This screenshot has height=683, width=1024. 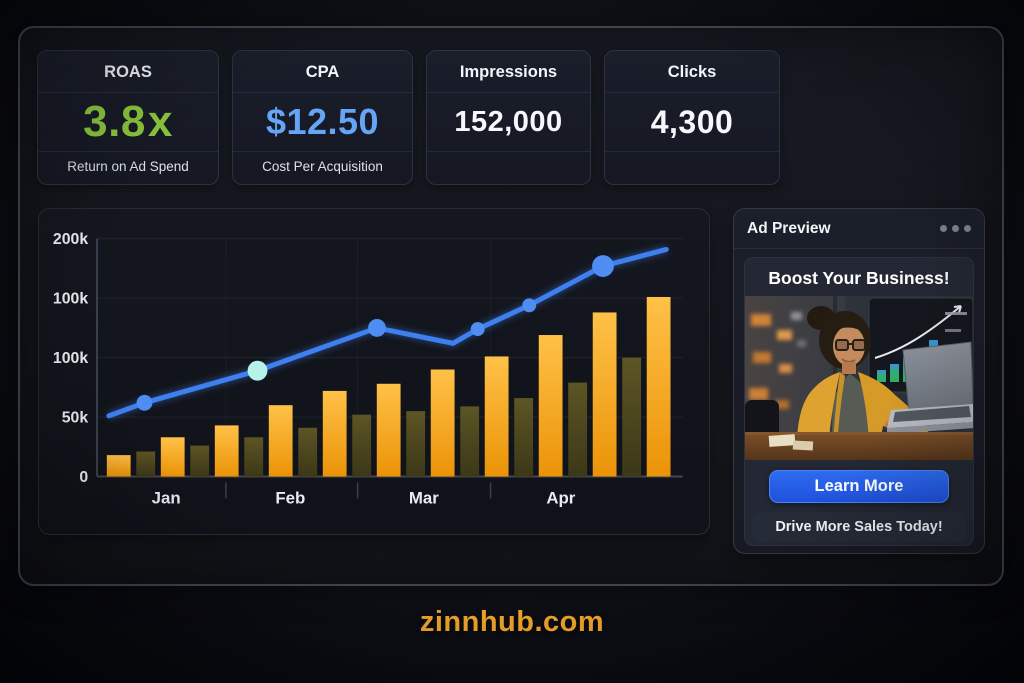 I want to click on kpi-card-impressions: Impressions 152,000, so click(x=508, y=117).